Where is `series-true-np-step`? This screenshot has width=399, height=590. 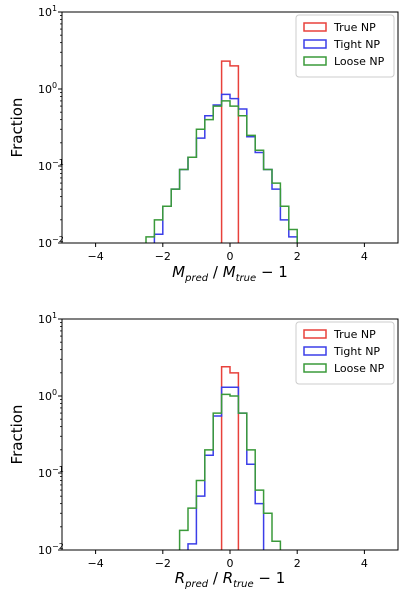 series-true-np-step is located at coordinates (230, 151).